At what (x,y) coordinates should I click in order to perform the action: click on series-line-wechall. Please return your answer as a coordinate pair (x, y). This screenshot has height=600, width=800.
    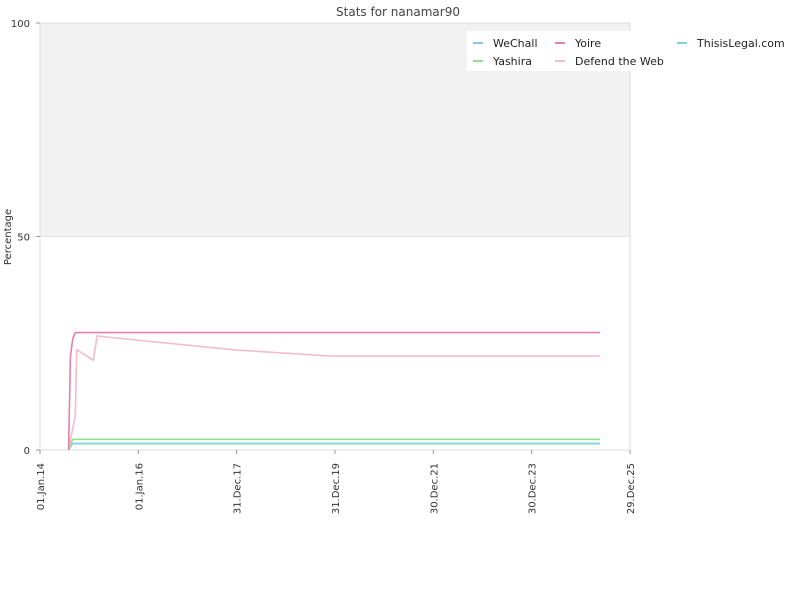
    Looking at the image, I should click on (333, 446).